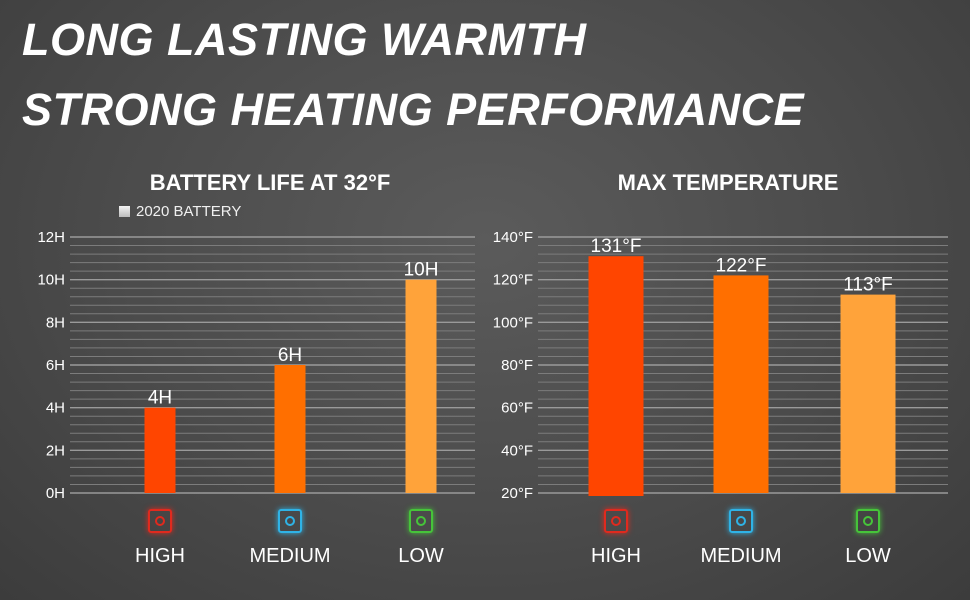 This screenshot has height=600, width=970. I want to click on headline-line-2: STRONG HEATING PERFORMANCE, so click(413, 109).